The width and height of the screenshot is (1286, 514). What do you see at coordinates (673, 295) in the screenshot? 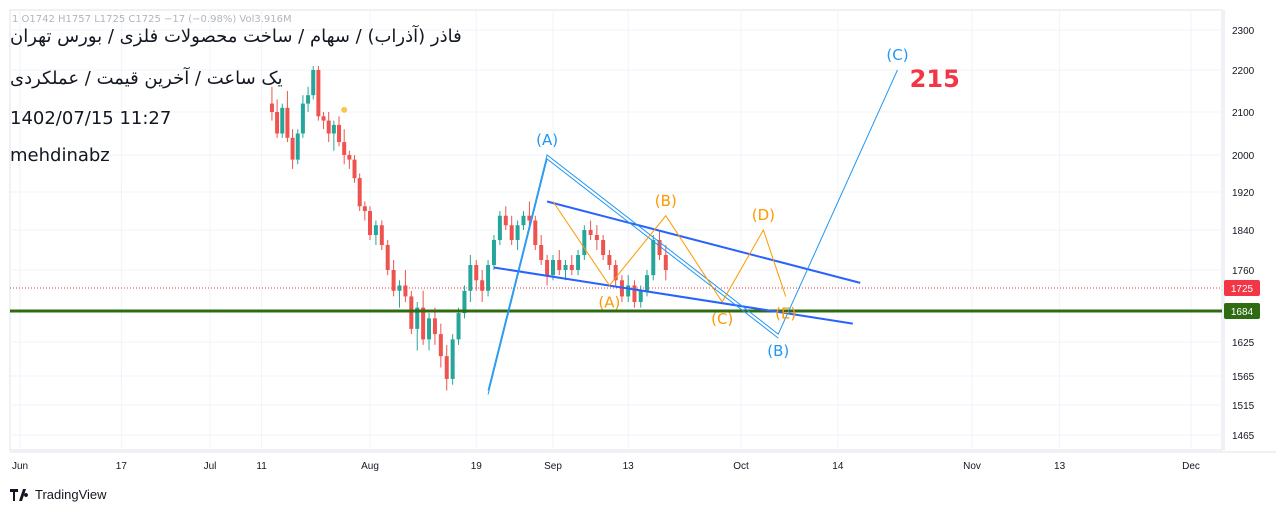
I see `channel-lower-line` at bounding box center [673, 295].